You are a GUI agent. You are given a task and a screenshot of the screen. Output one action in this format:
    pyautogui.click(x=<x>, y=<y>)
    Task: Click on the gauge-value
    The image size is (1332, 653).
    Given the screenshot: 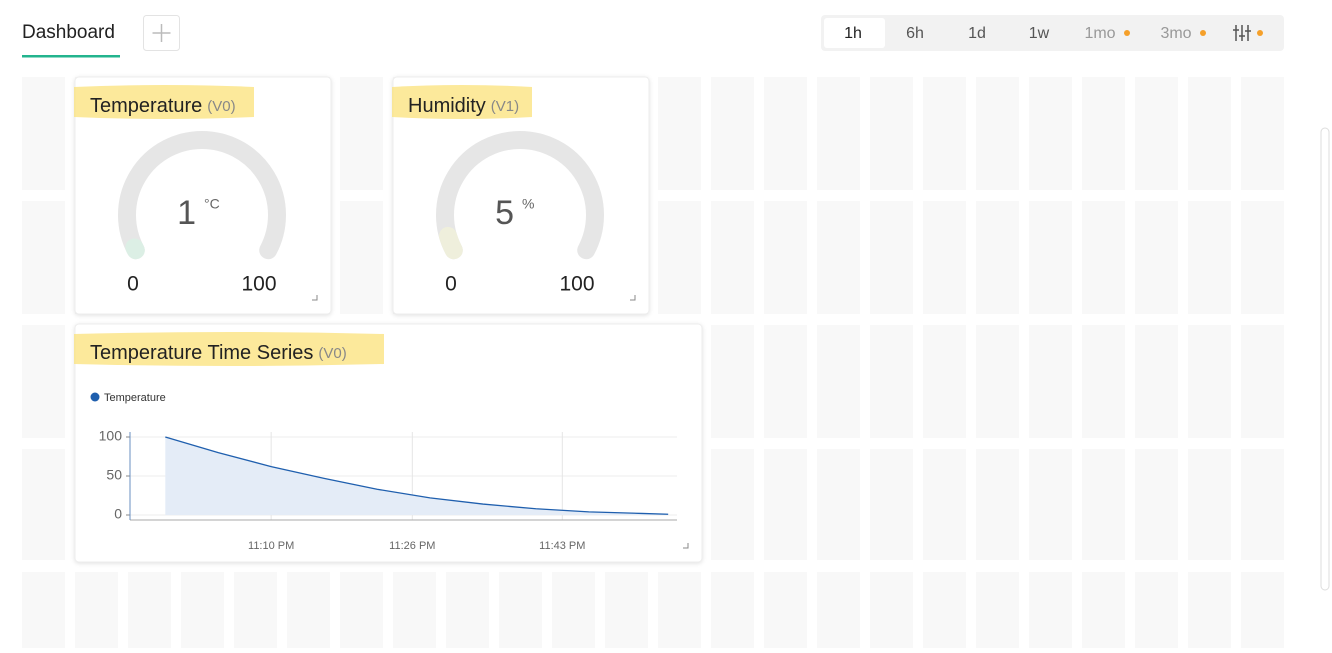 What is the action you would take?
    pyautogui.click(x=135, y=249)
    